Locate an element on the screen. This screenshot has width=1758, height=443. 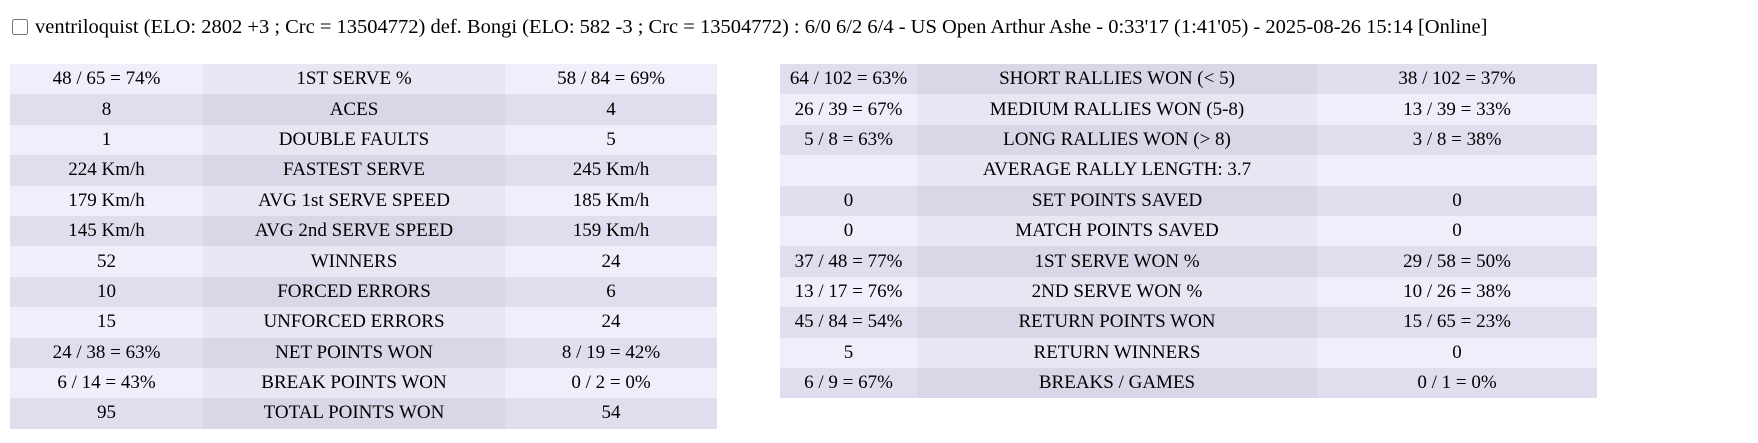
table-row: 1 DOUBLE FAULTS 5 is located at coordinates (363, 140).